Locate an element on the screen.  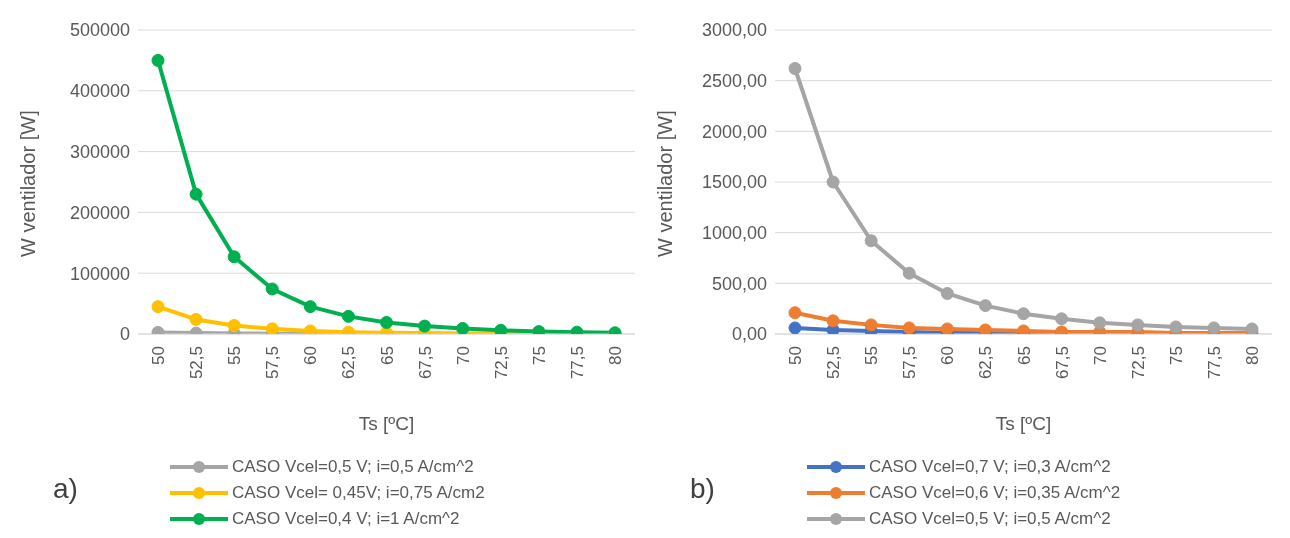
y-tick-label: 500,00 is located at coordinates (739, 283).